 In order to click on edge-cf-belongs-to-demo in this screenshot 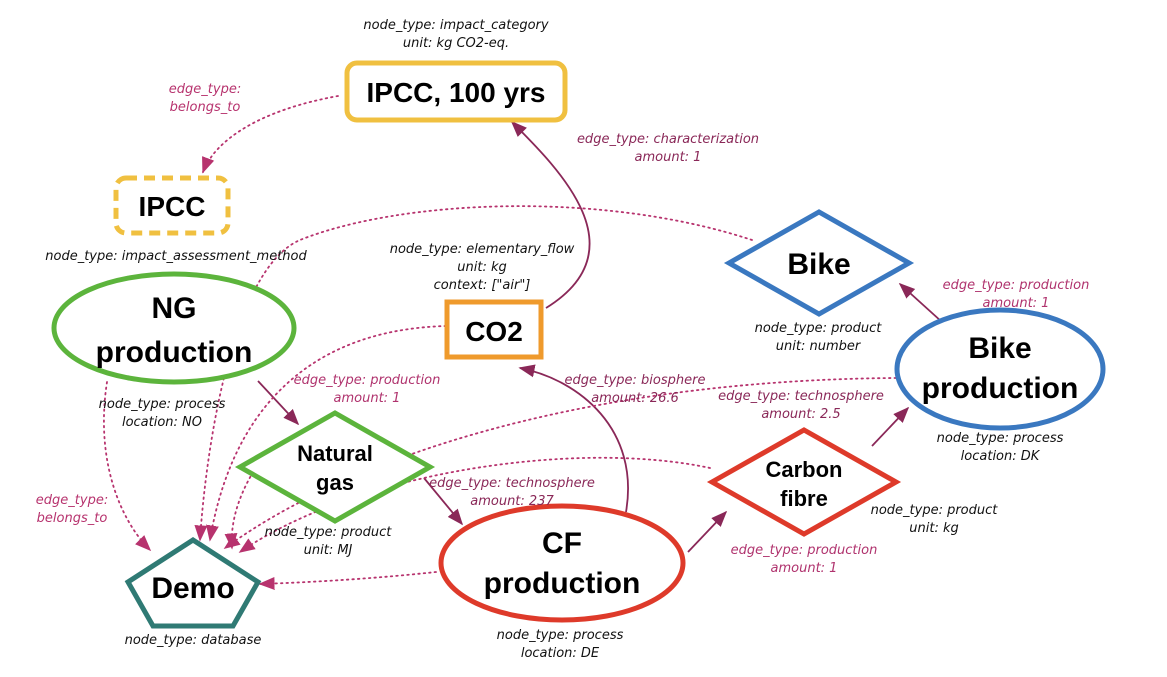, I will do `click(474, 504)`.